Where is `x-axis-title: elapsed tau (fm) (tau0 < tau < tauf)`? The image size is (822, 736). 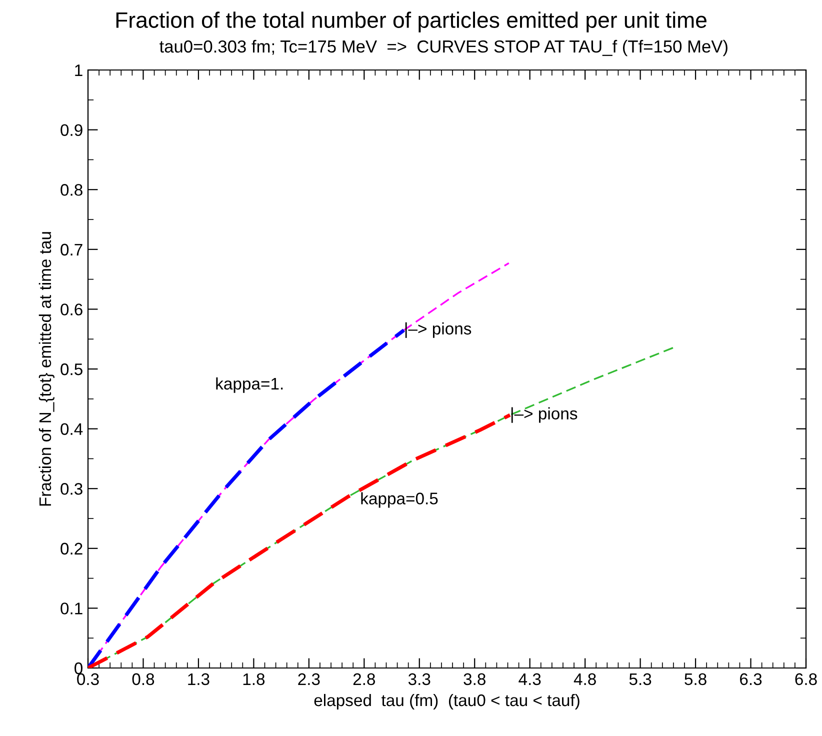
x-axis-title: elapsed tau (fm) (tau0 < tau < tauf) is located at coordinates (447, 702).